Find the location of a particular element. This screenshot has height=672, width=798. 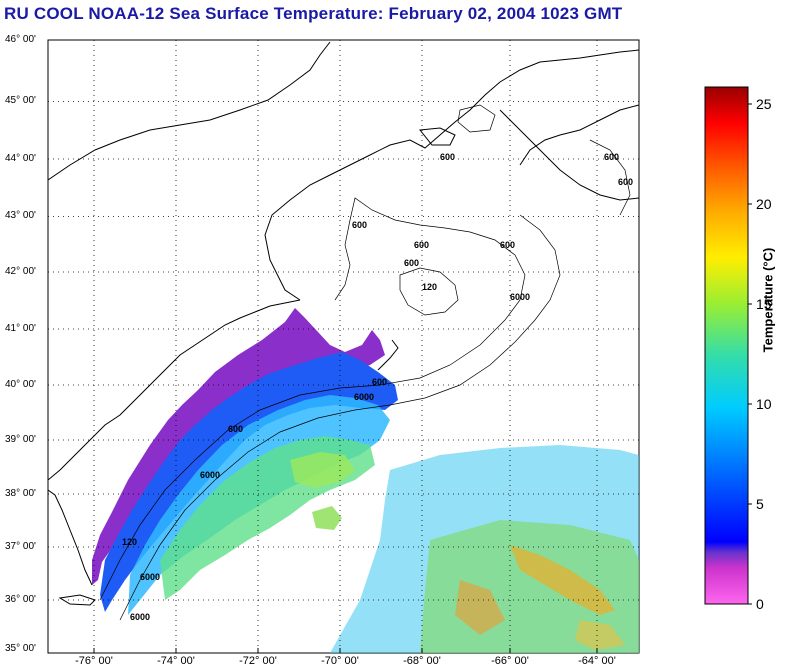

frame-ticks is located at coordinates (345, 650).